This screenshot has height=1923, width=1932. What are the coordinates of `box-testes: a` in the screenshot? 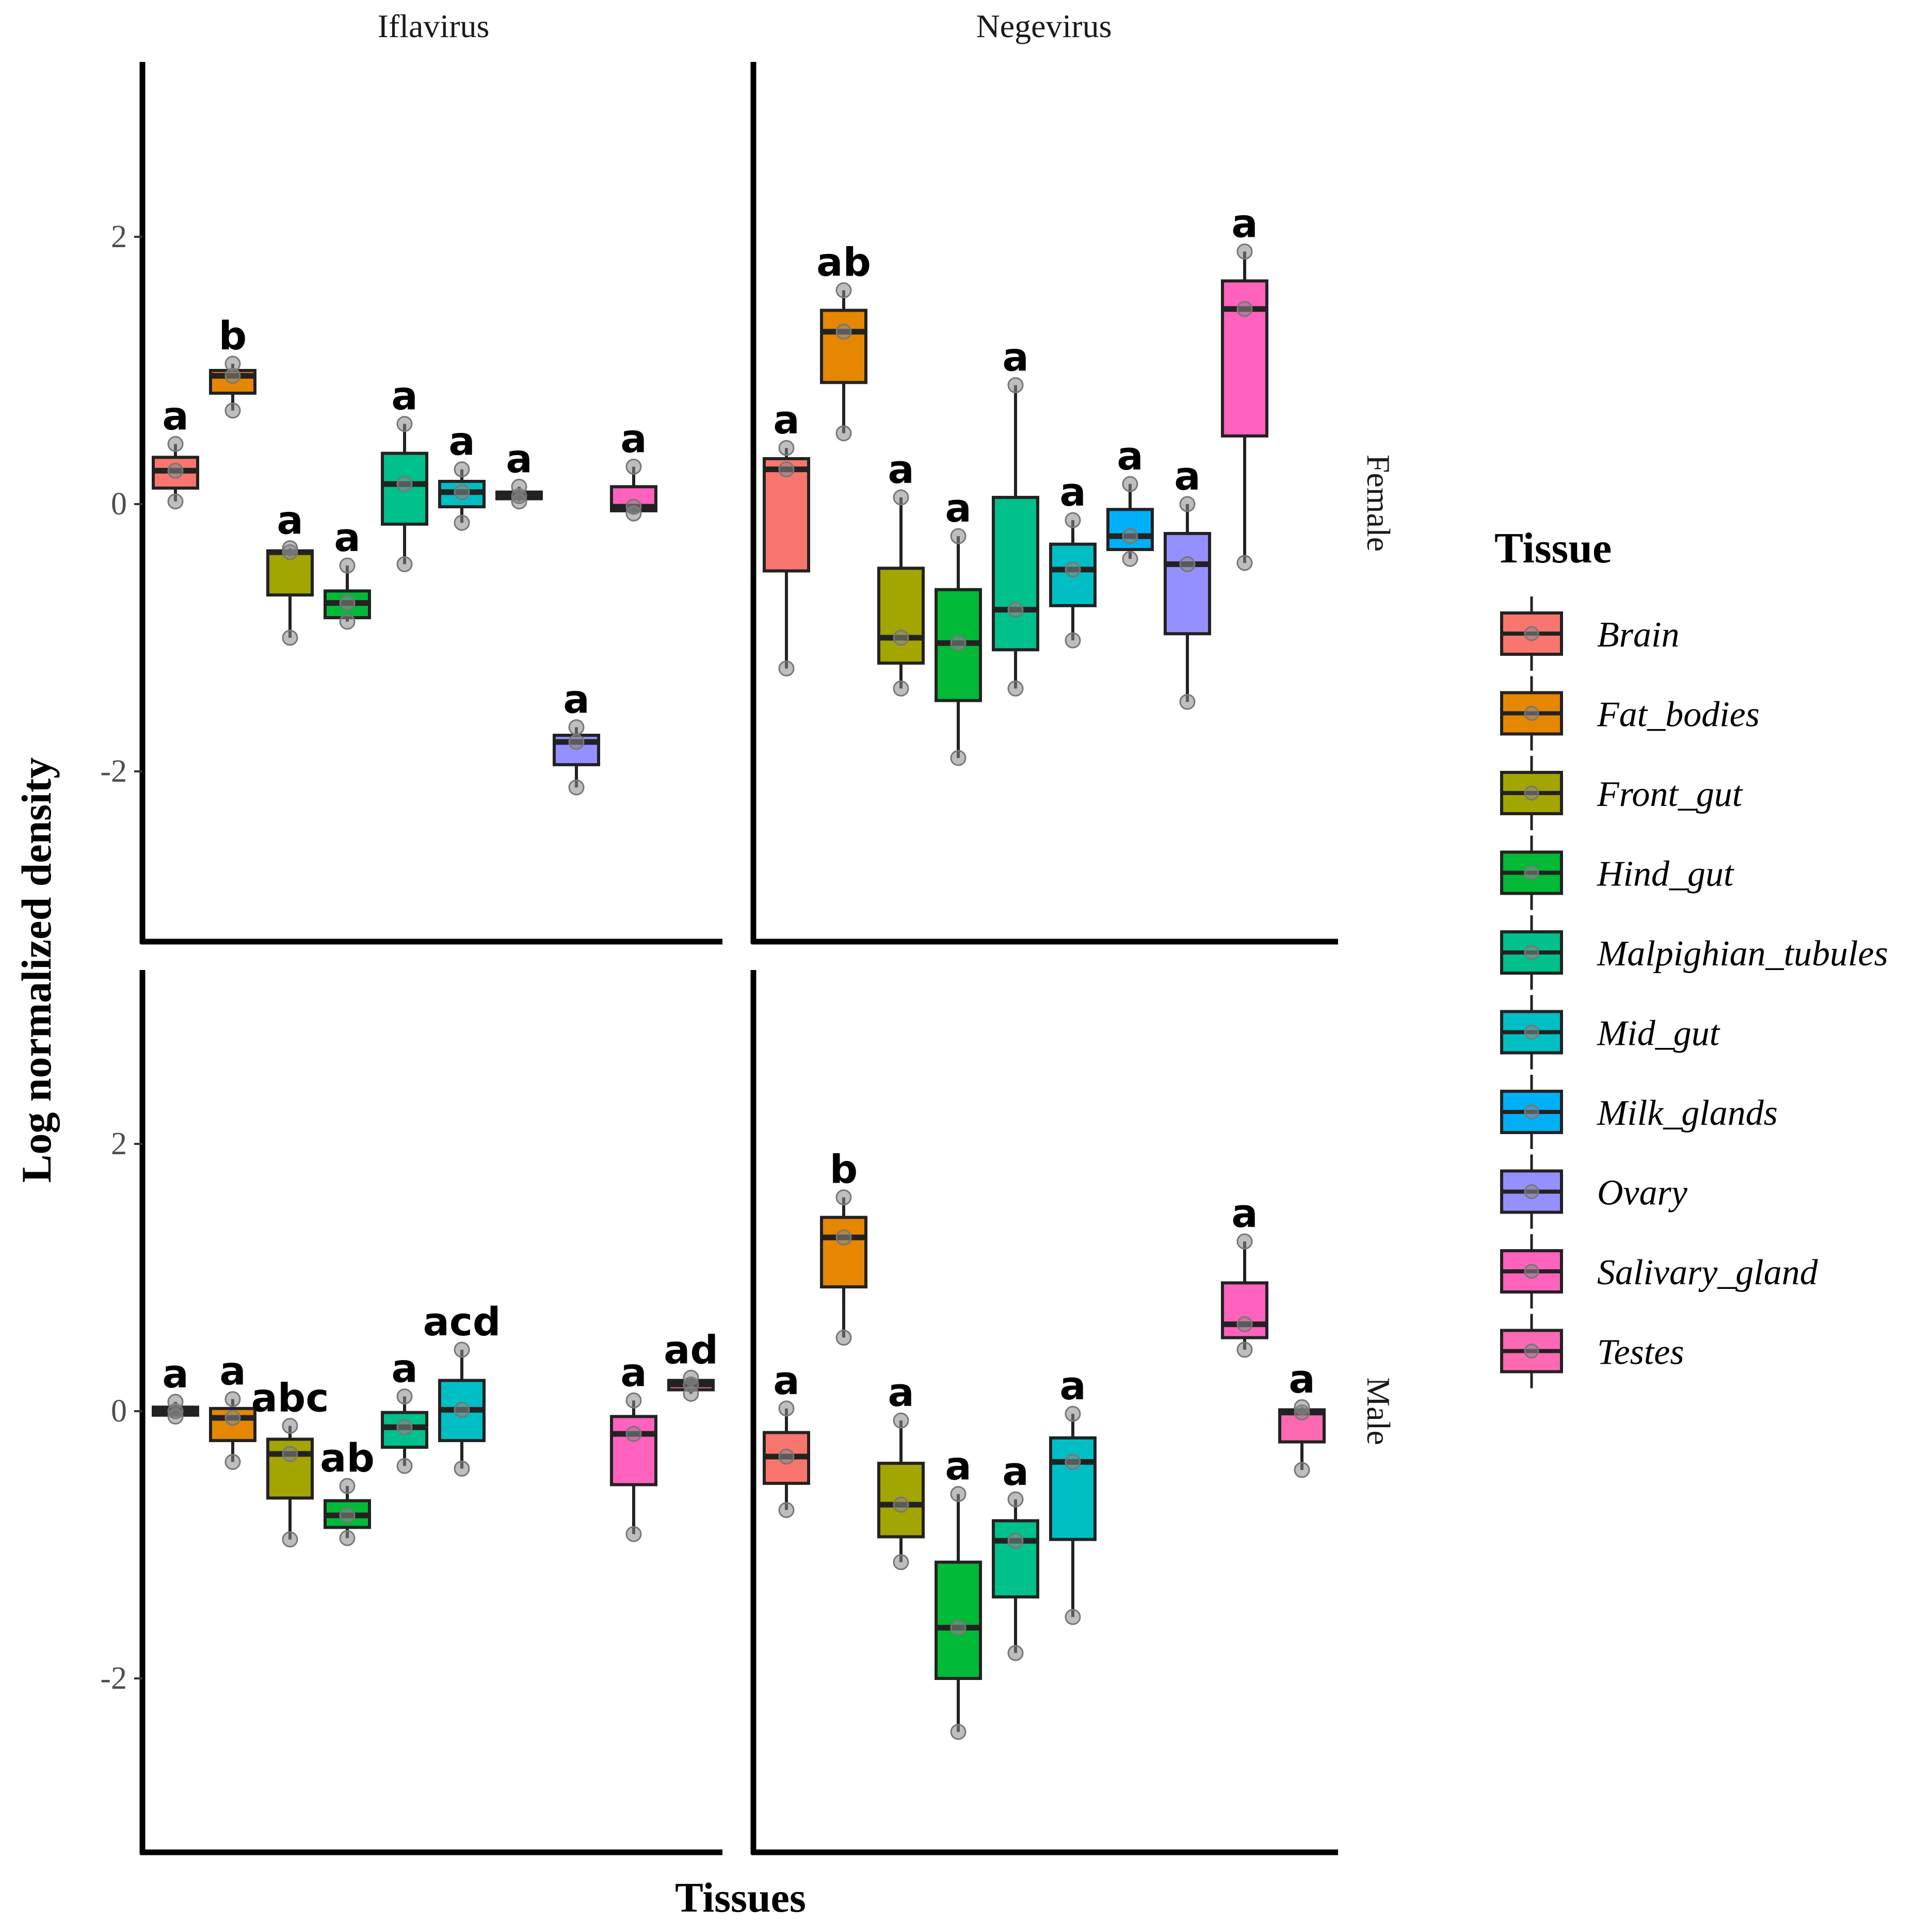 It's located at (1302, 1417).